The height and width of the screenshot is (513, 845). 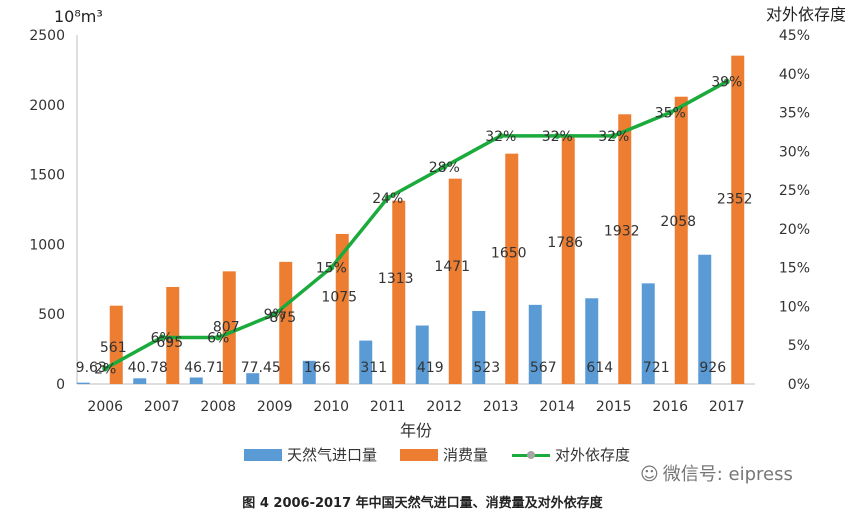 What do you see at coordinates (794, 75) in the screenshot?
I see `y2-tick-label: 40%` at bounding box center [794, 75].